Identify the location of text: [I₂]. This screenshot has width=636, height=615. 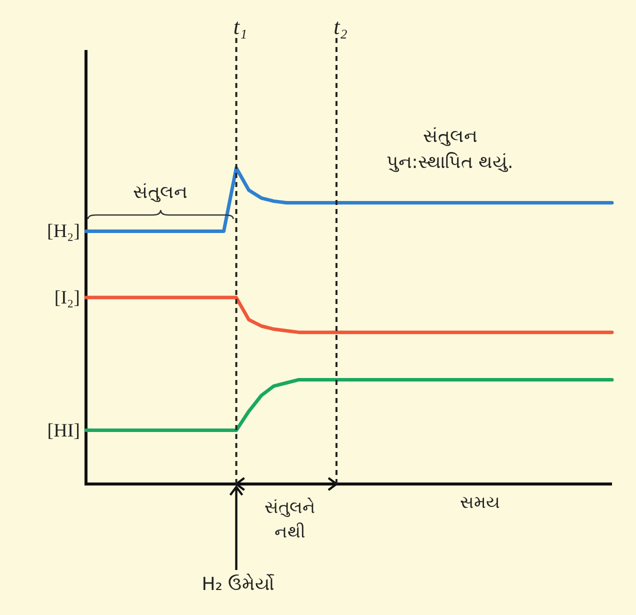
(67, 298).